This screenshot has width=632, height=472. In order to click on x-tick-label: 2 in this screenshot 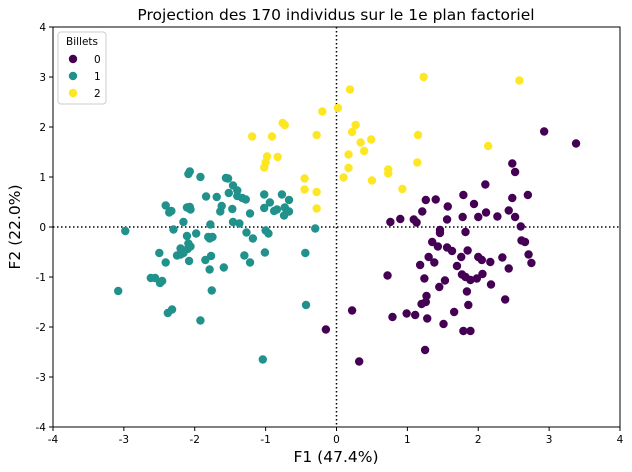, I will do `click(478, 440)`.